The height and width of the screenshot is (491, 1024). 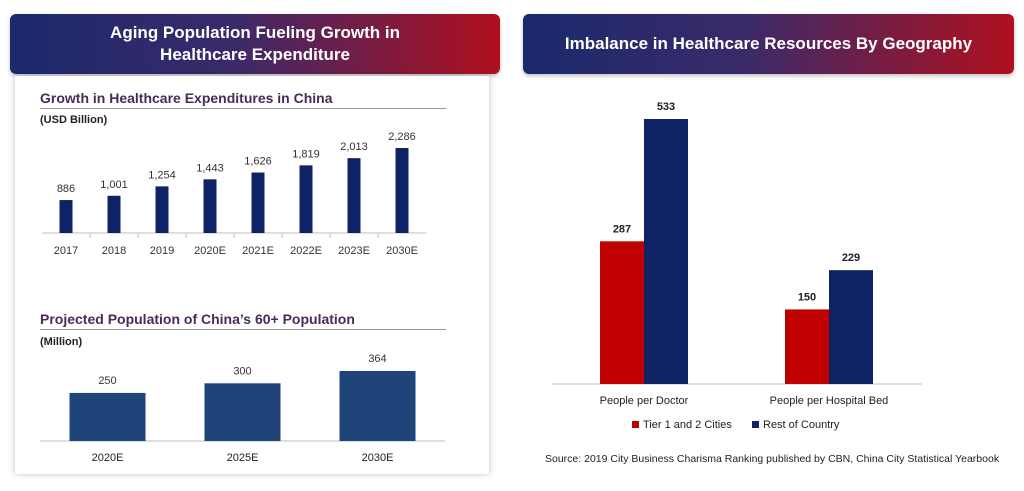 What do you see at coordinates (306, 154) in the screenshot?
I see `expenditure-value-label: 1,819` at bounding box center [306, 154].